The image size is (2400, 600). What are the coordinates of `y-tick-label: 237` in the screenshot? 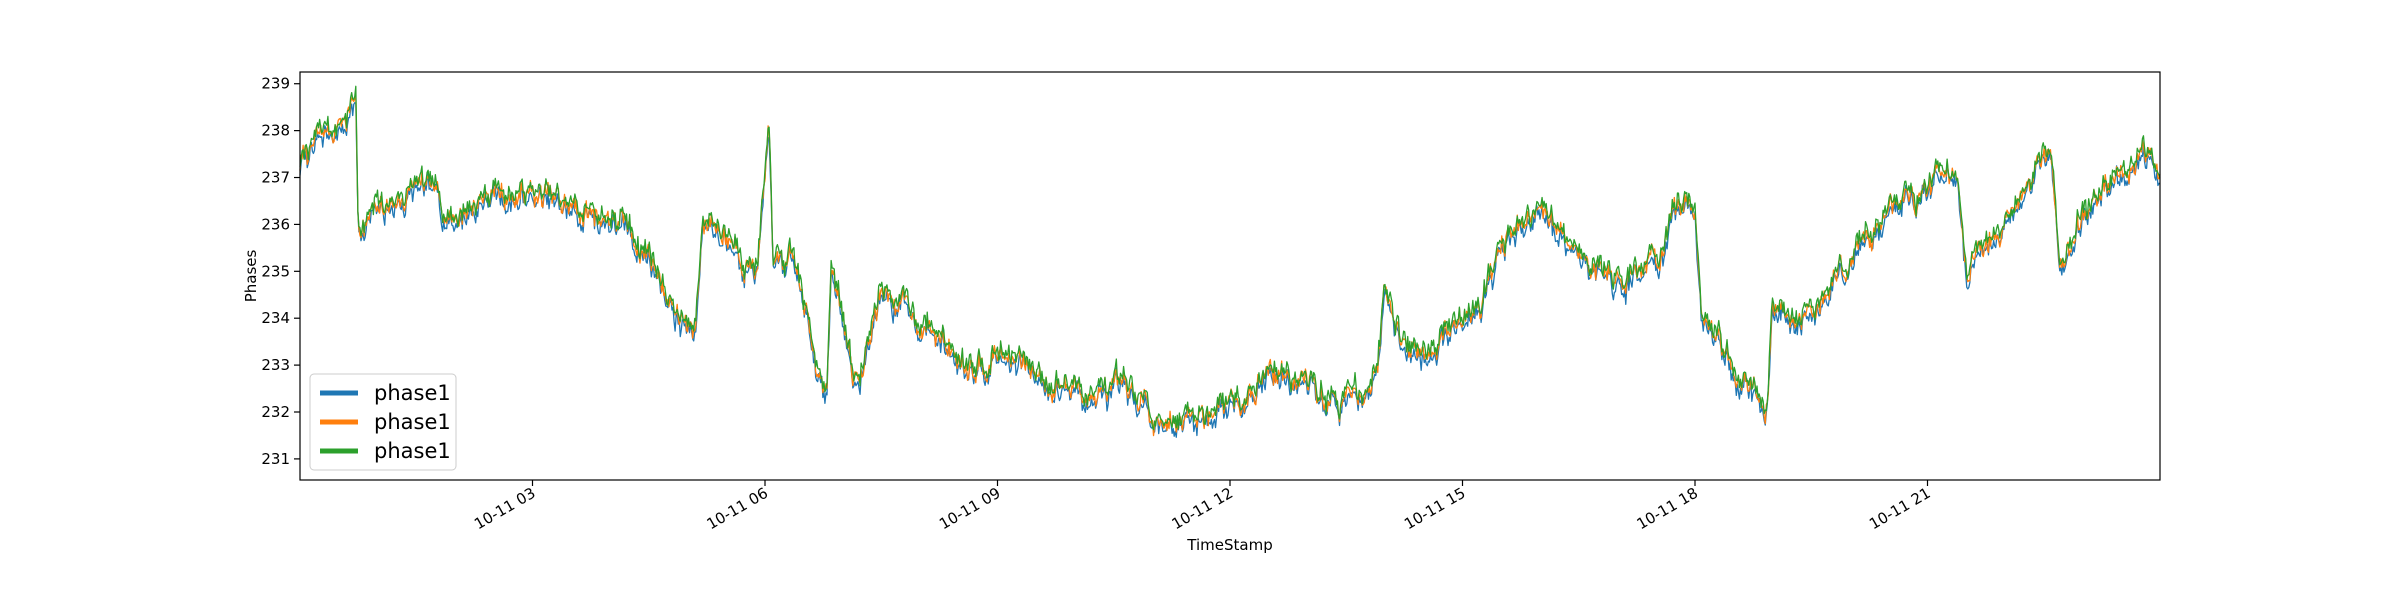 It's located at (275, 178).